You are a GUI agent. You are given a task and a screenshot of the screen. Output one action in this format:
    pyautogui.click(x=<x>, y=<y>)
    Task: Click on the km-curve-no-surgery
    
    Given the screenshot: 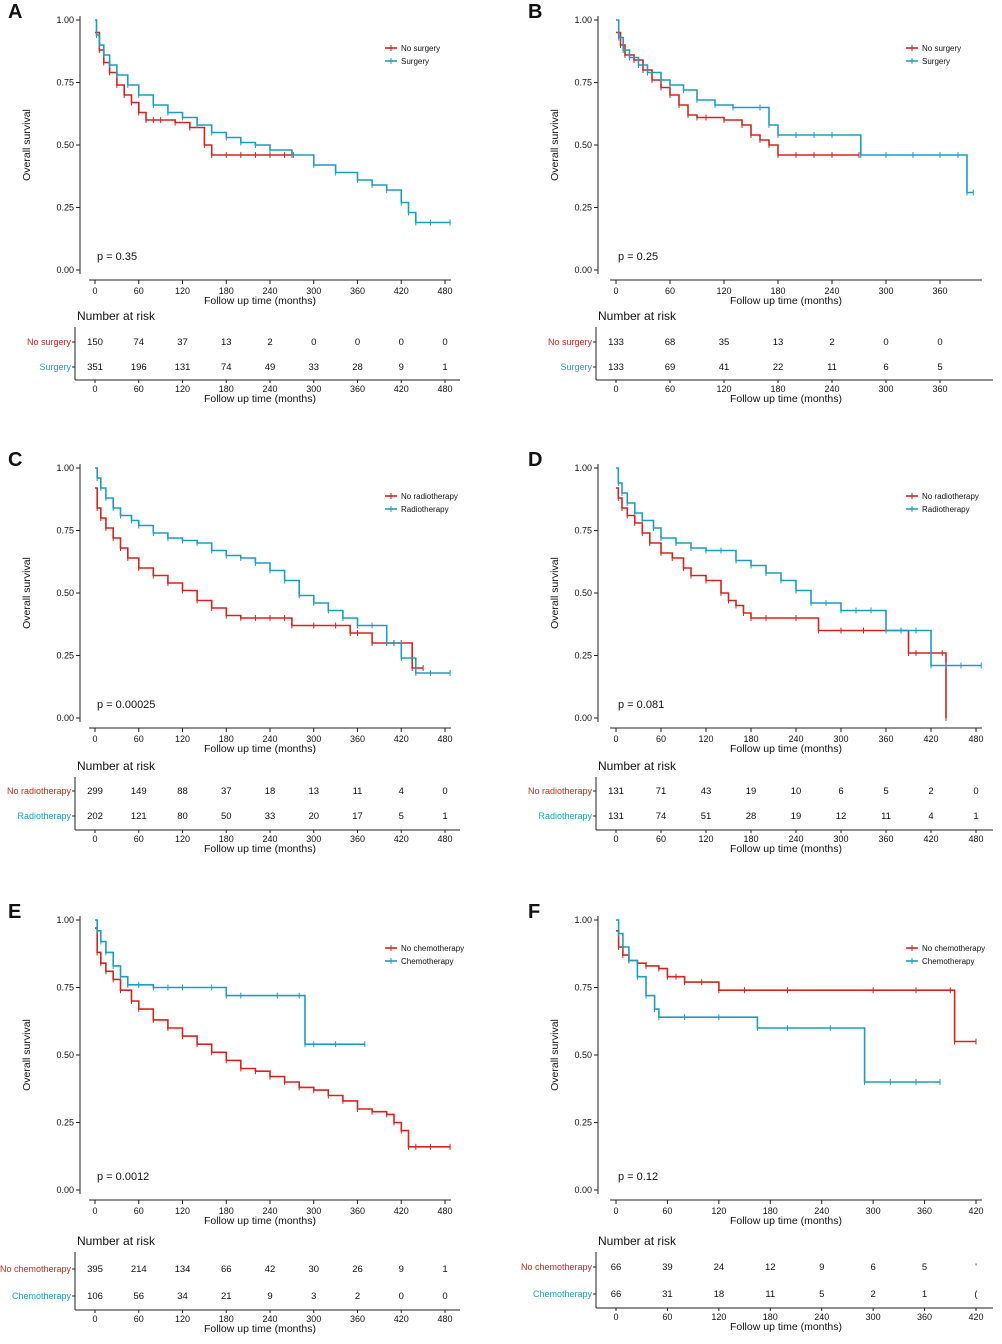 What is the action you would take?
    pyautogui.click(x=194, y=93)
    